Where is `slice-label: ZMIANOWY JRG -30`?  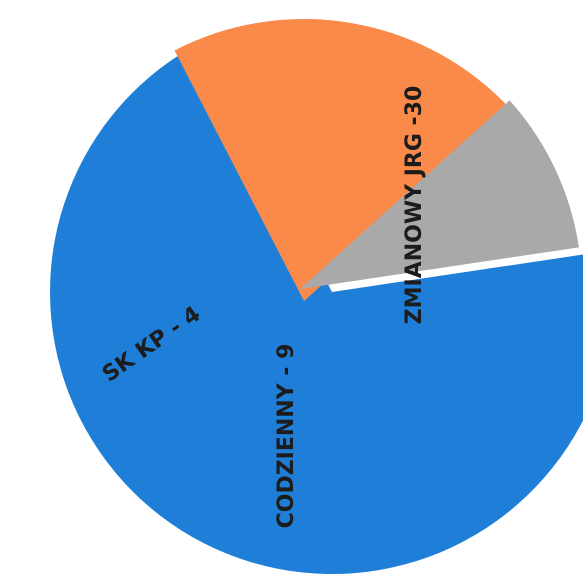 slice-label: ZMIANOWY JRG -30 is located at coordinates (414, 205).